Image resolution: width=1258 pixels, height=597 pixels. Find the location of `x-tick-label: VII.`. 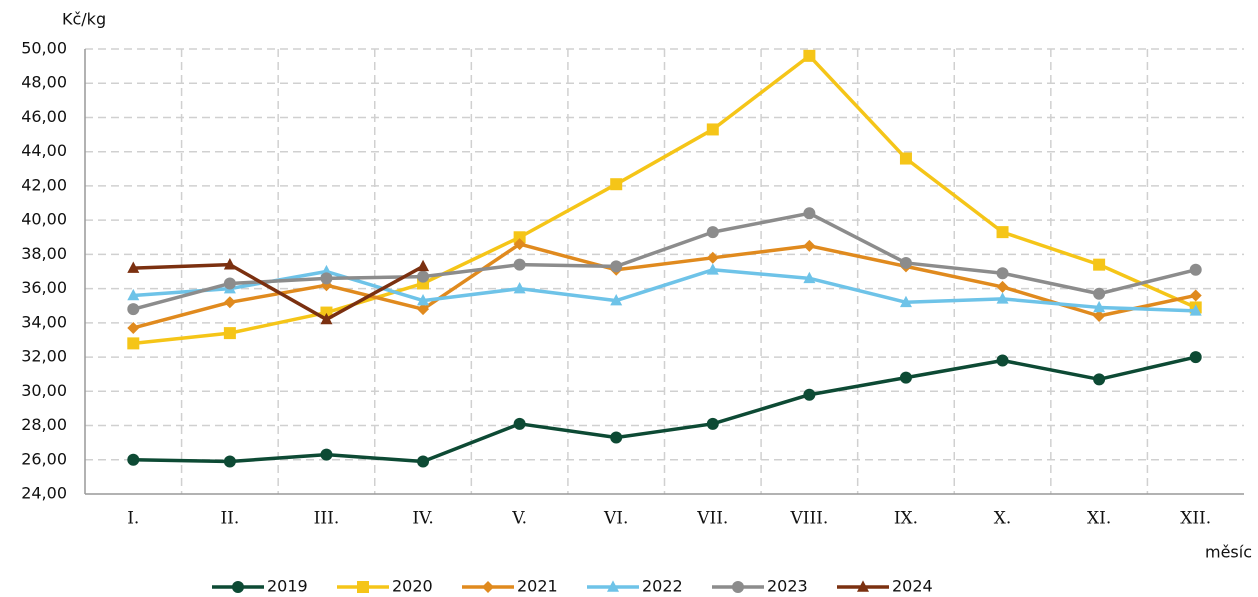

x-tick-label: VII. is located at coordinates (712, 519).